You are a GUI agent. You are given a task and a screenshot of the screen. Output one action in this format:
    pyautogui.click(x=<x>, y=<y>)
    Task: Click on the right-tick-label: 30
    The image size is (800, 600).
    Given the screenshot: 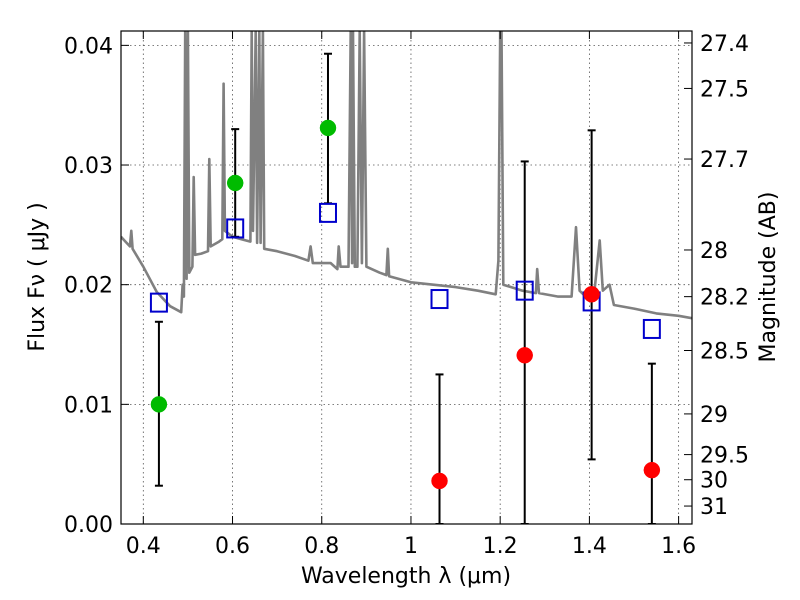 What is the action you would take?
    pyautogui.click(x=714, y=481)
    